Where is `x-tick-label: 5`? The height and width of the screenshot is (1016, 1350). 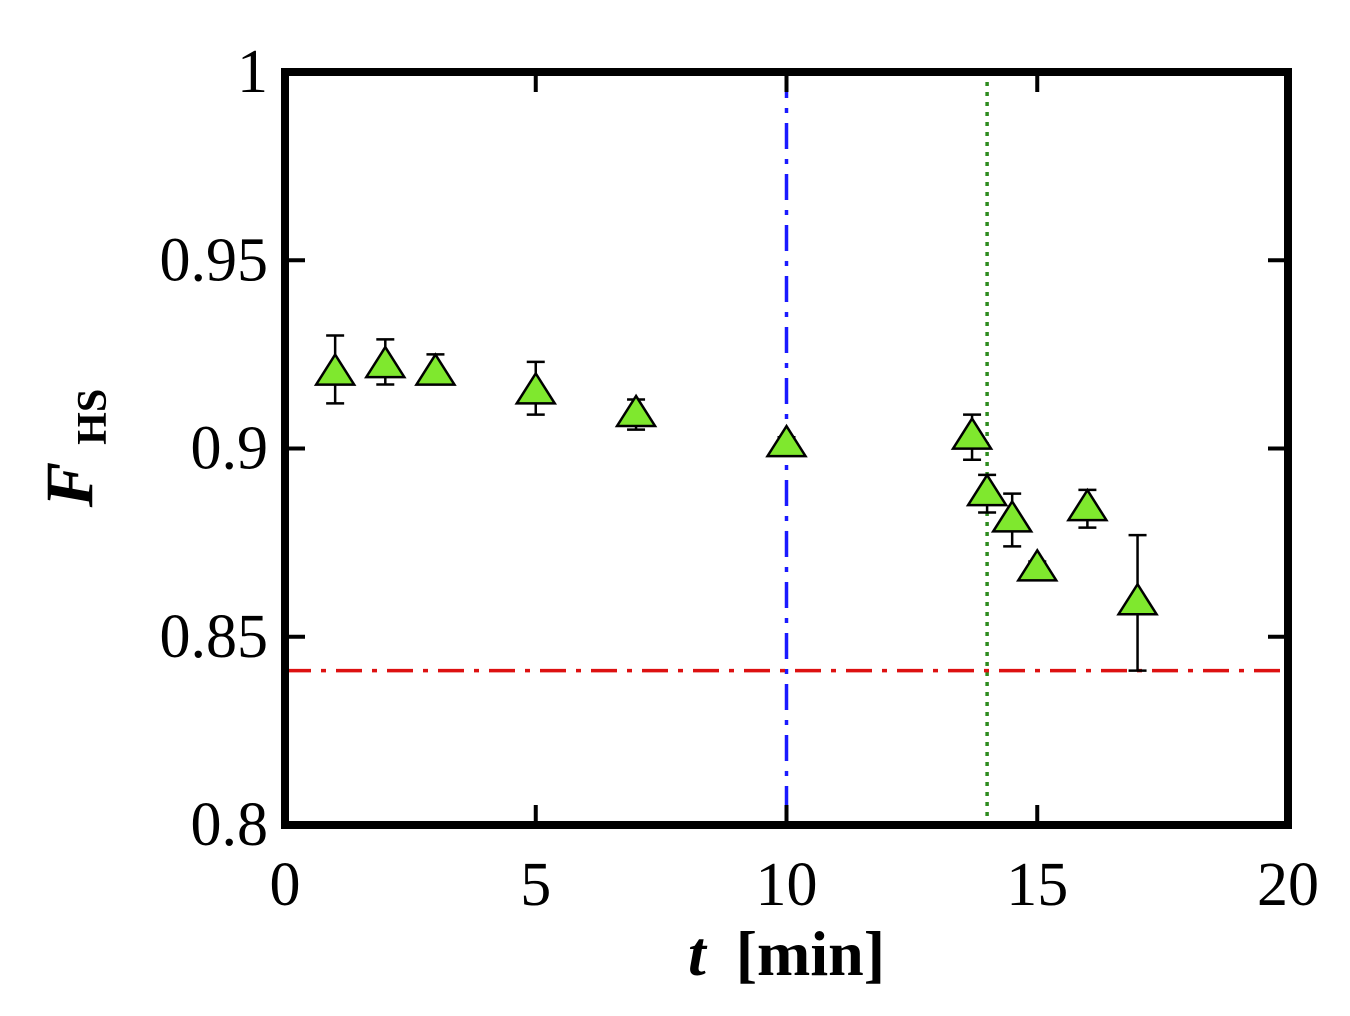 x-tick-label: 5 is located at coordinates (535, 885).